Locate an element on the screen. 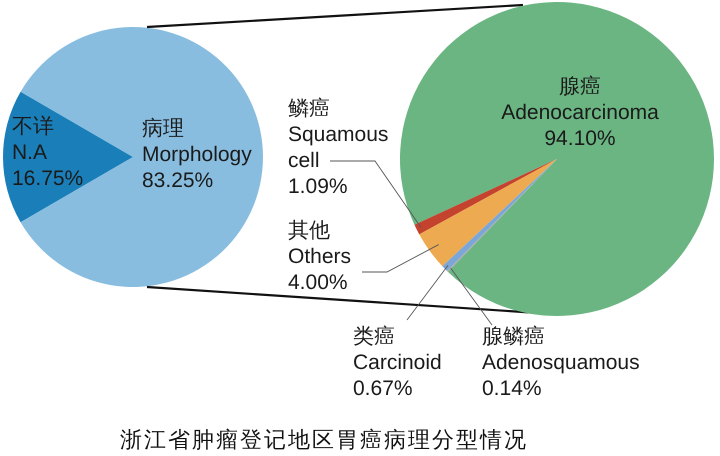  data-label: 83.25% is located at coordinates (178, 180).